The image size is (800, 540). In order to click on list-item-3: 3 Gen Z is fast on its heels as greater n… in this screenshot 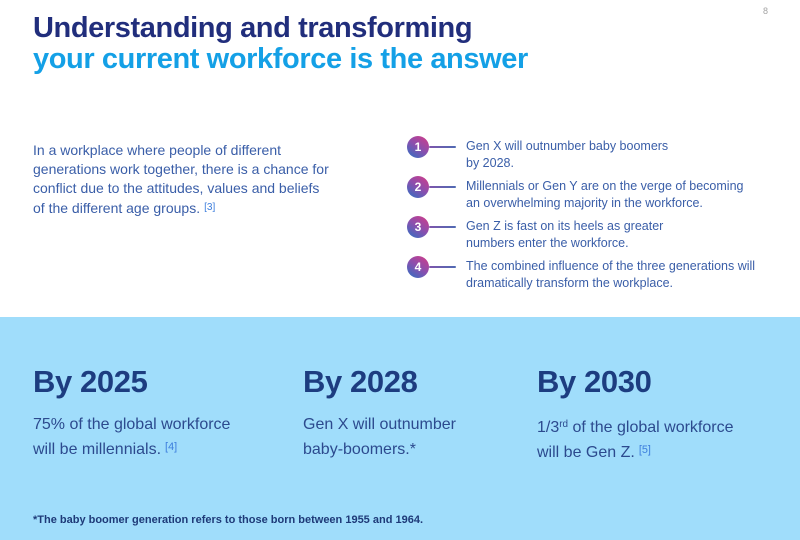, I will do `click(593, 234)`.